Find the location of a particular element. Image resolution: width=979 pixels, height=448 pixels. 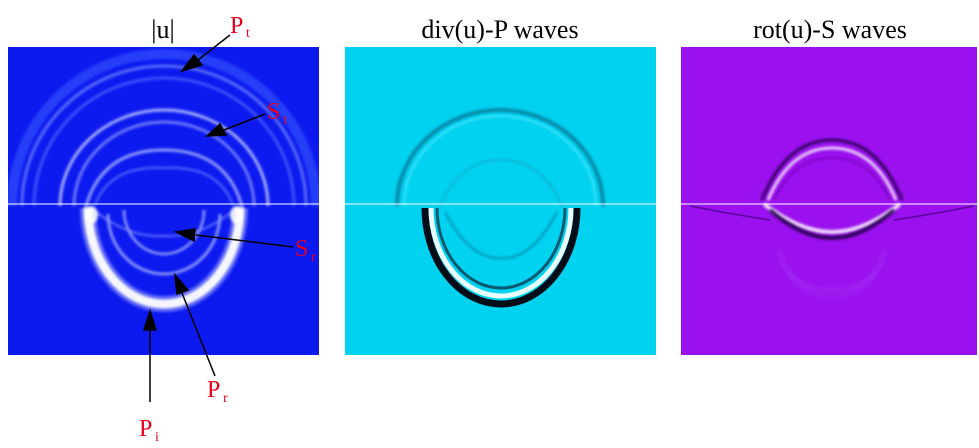

arrow-st-head is located at coordinates (216, 129).